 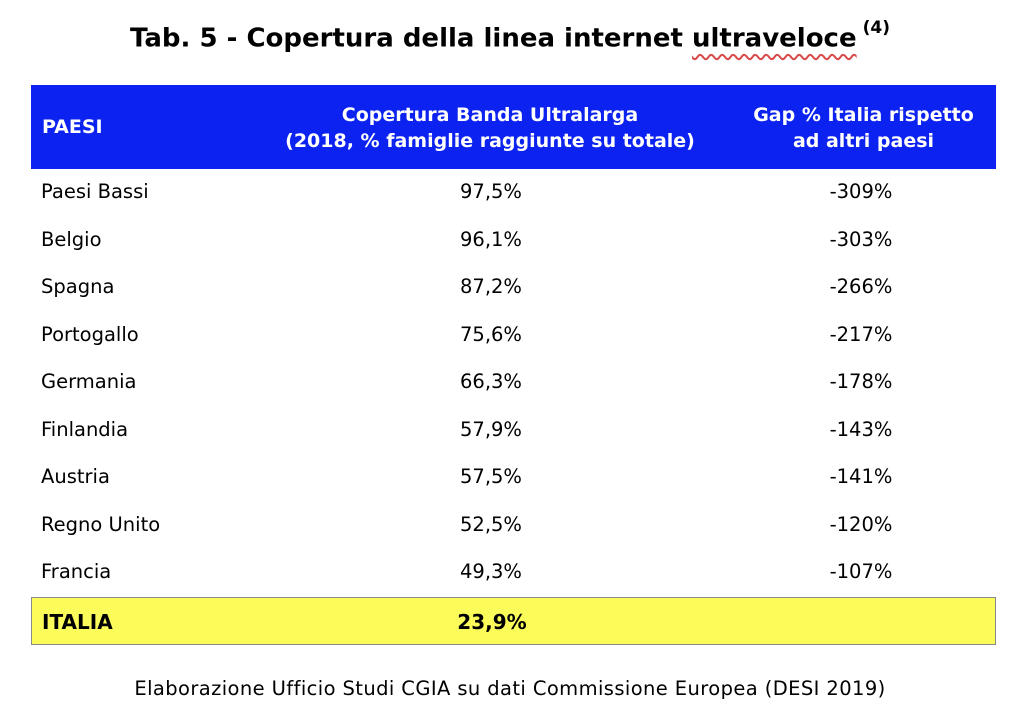 I want to click on header-paesi: PAESI, so click(x=72, y=127).